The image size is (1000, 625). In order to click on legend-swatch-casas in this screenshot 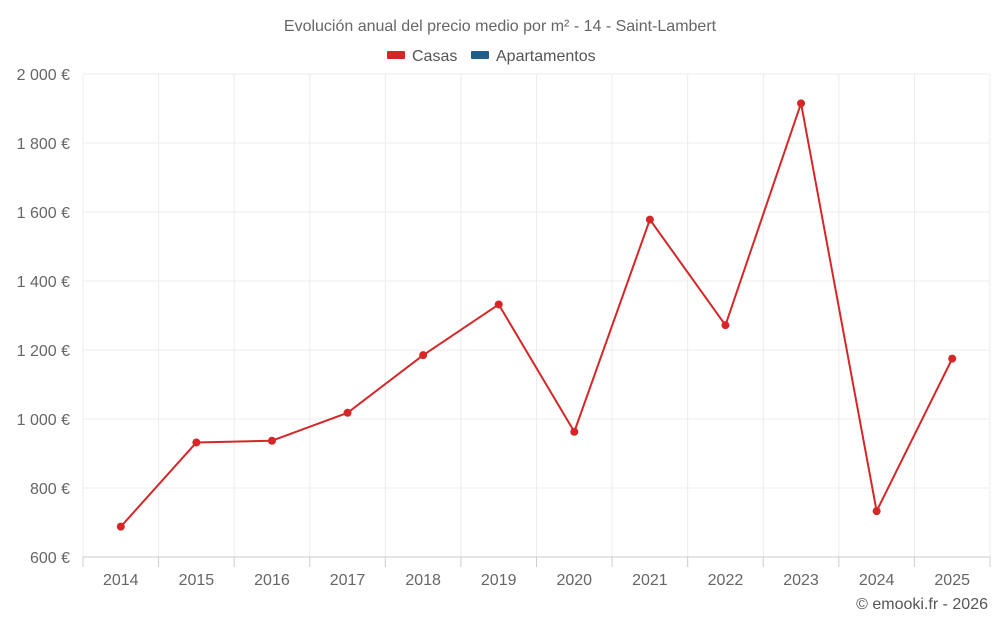, I will do `click(396, 55)`.